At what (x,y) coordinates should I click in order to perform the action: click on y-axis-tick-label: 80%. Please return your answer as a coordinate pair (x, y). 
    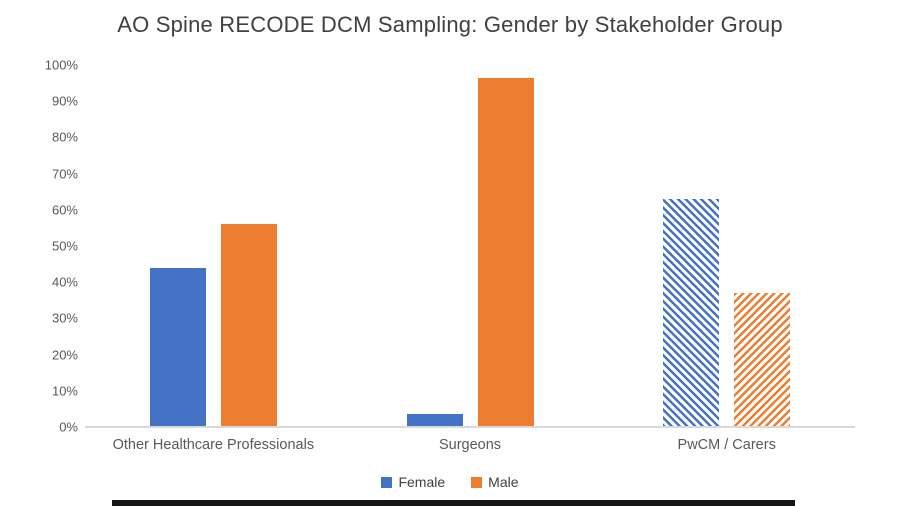
    Looking at the image, I should click on (64, 137).